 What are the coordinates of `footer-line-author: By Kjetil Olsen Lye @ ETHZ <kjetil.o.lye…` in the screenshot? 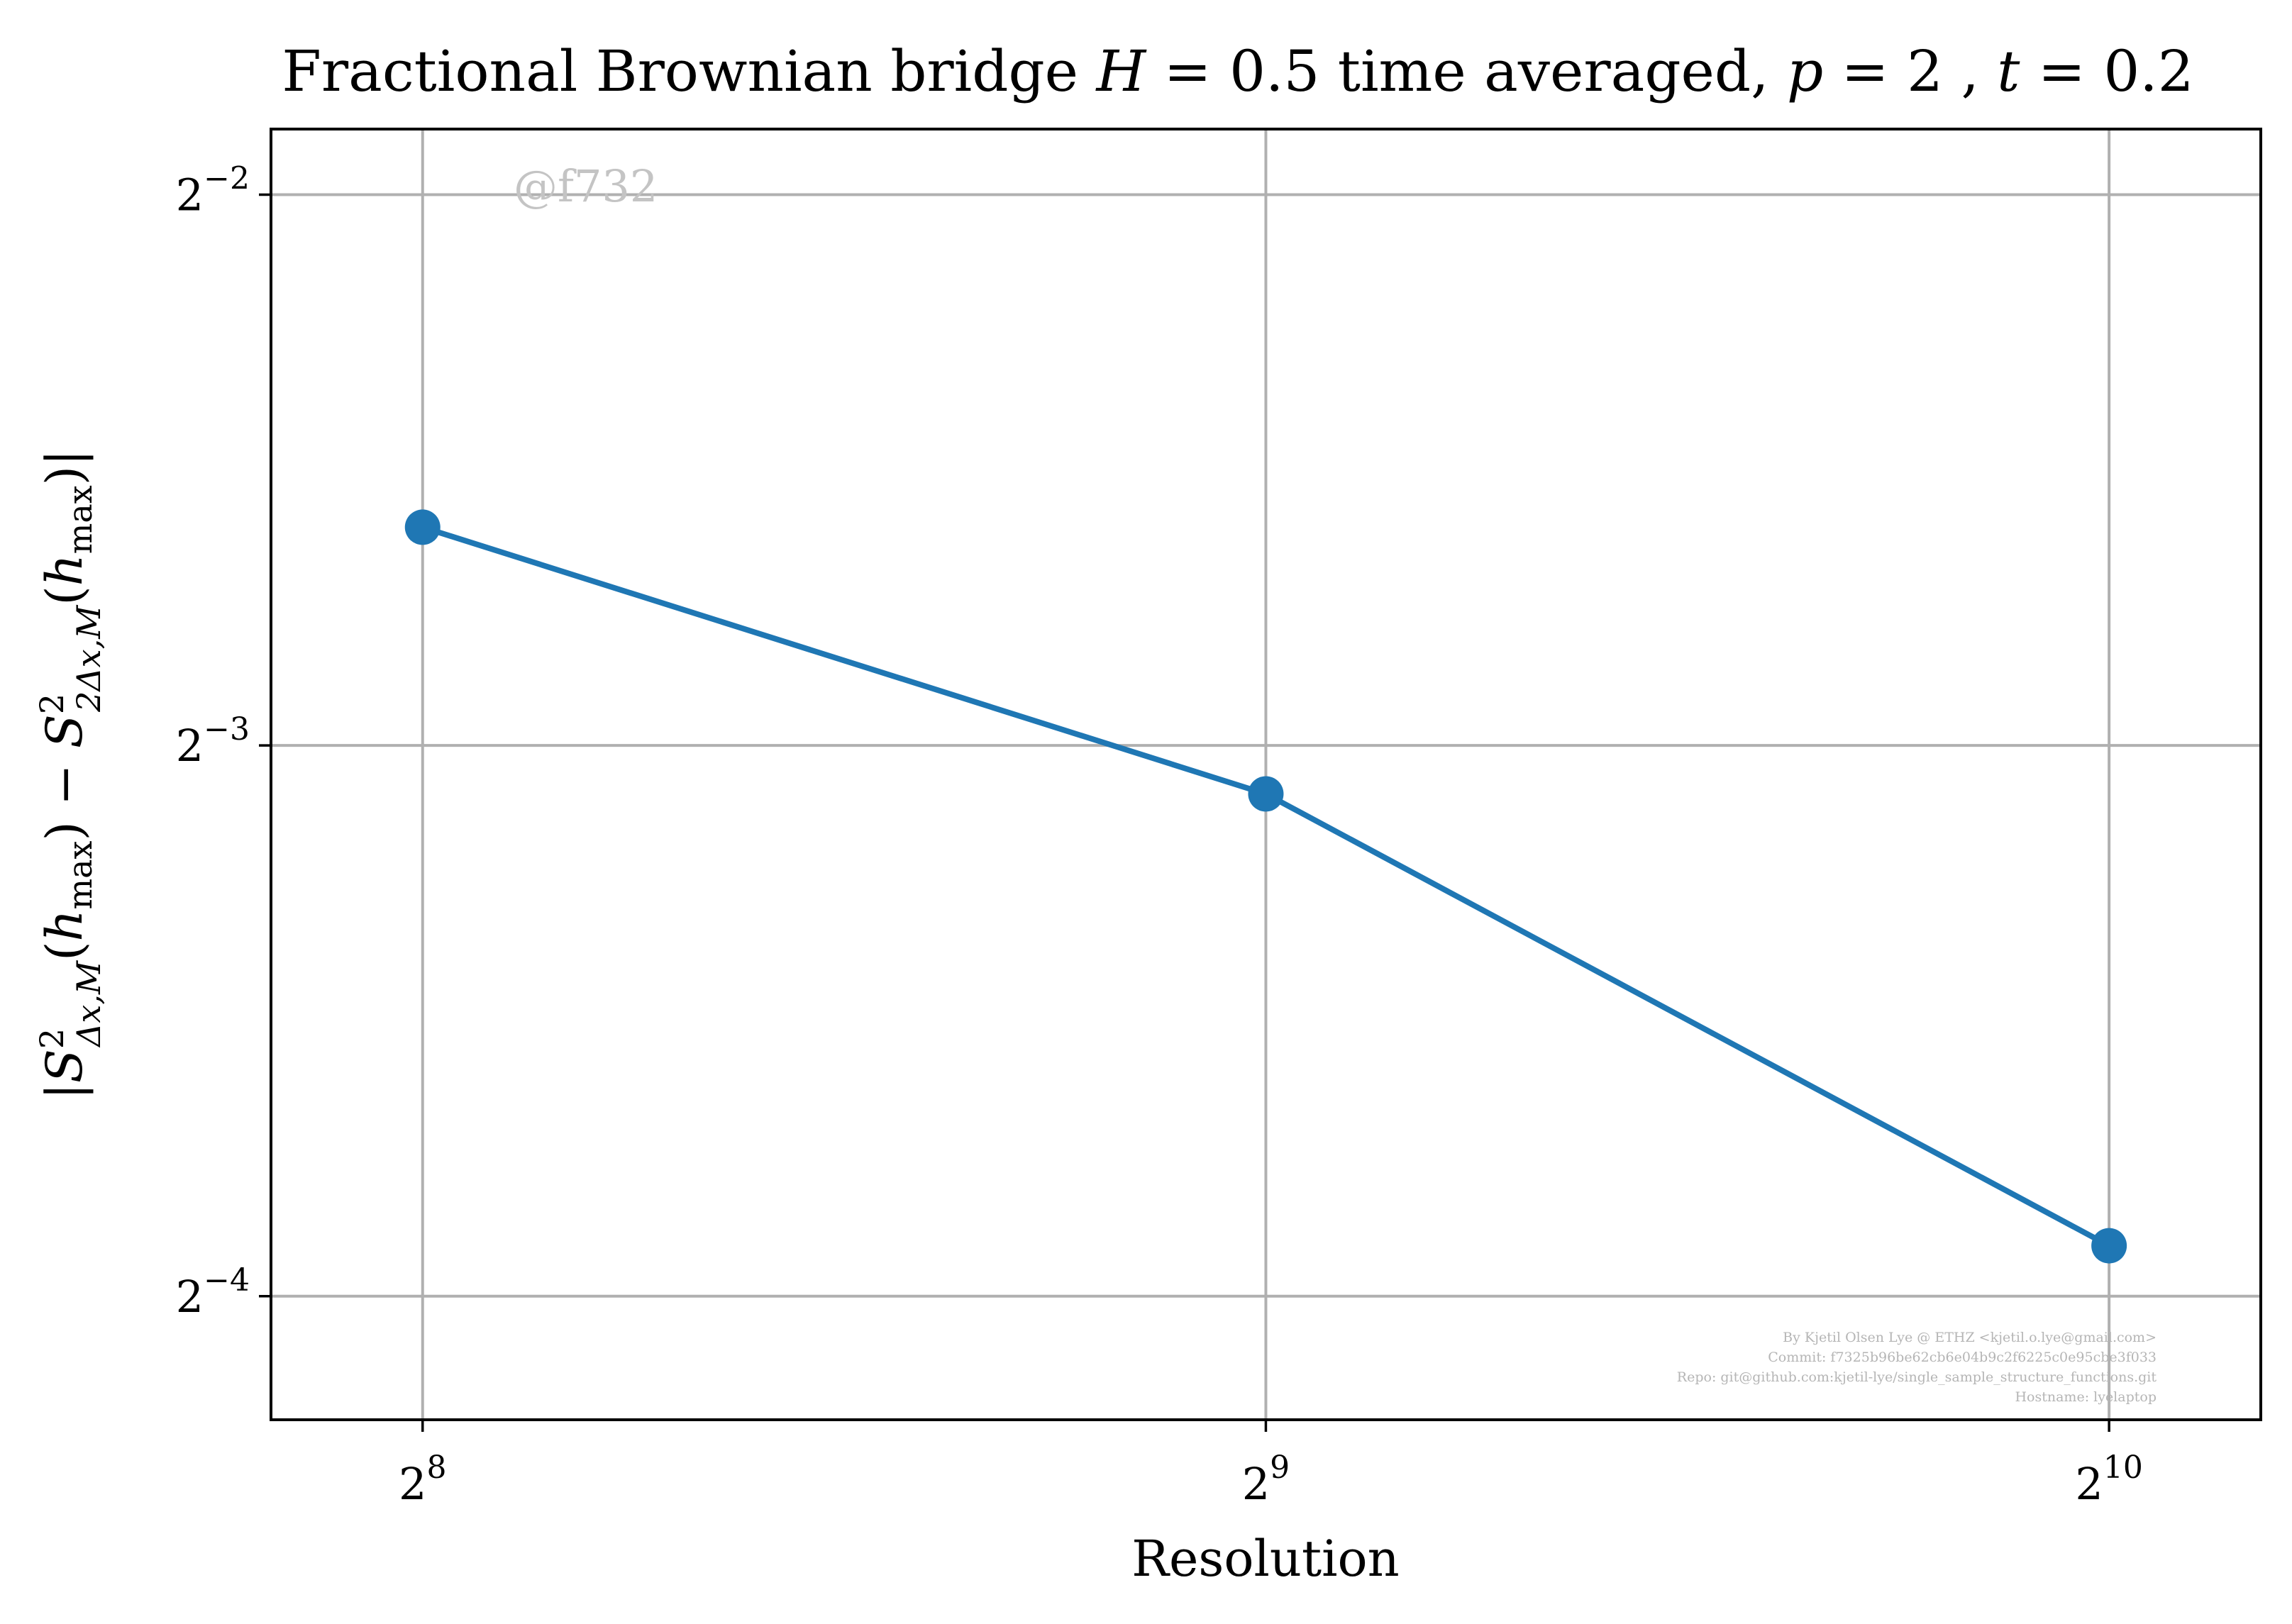 It's located at (1970, 1338).